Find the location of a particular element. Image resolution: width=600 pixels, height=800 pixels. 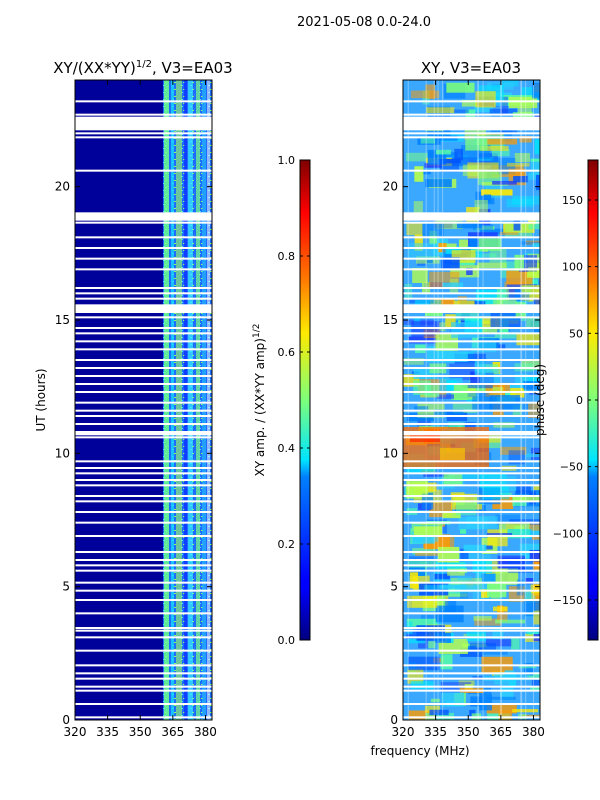

colorbar-tick-label: 1.0 is located at coordinates (287, 160).